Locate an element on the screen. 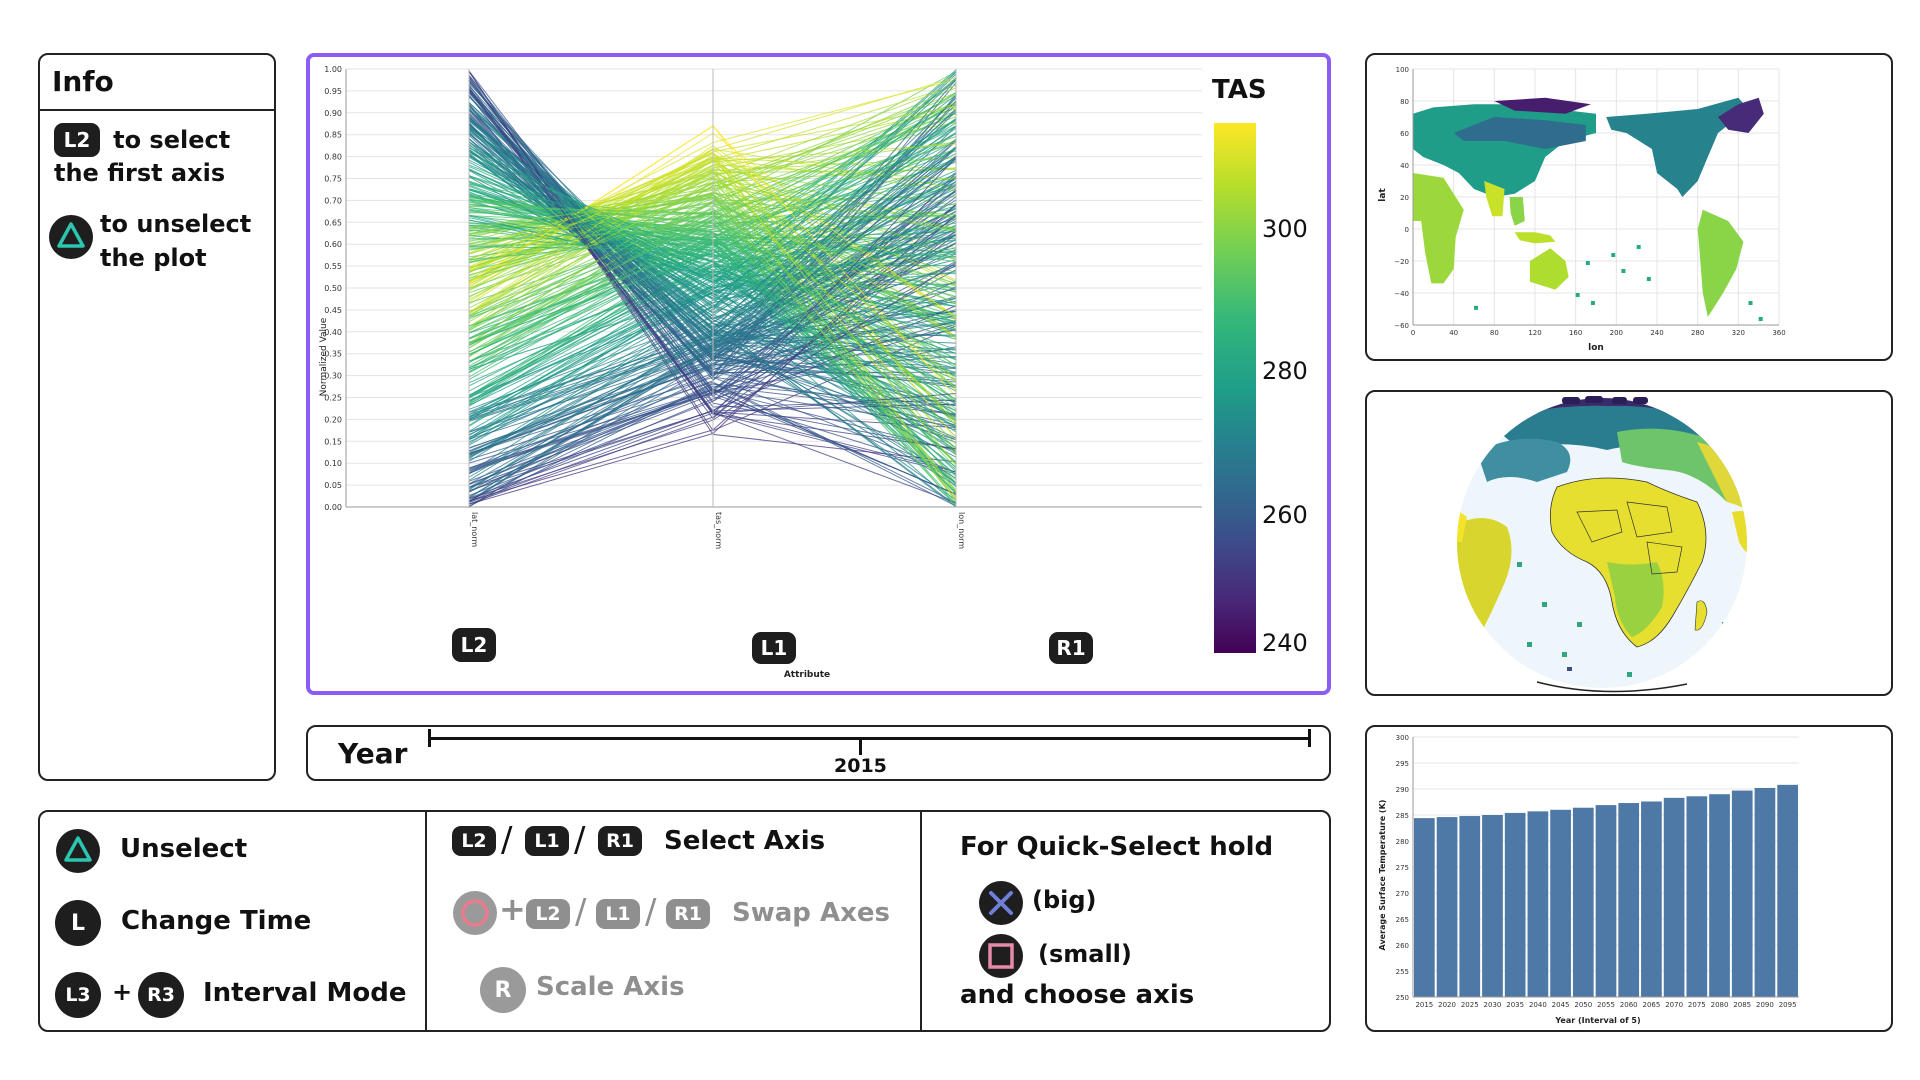  year-slider-track-full is located at coordinates (869, 738).